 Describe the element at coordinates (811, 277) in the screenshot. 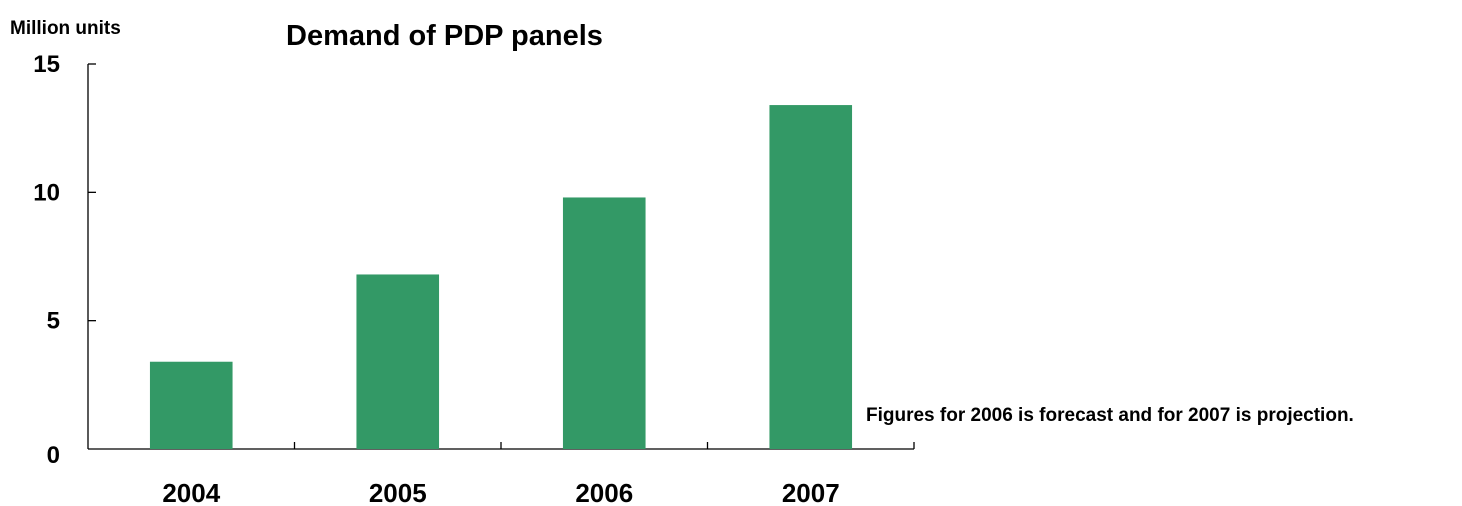

I see `bar-2007` at that location.